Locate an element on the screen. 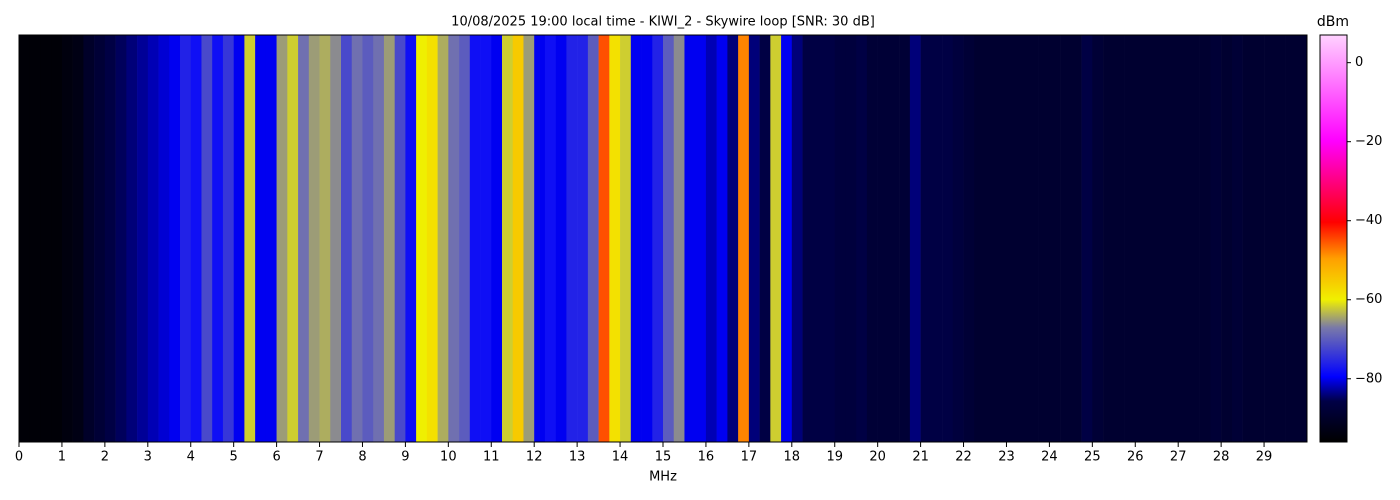 This screenshot has width=1400, height=500. x-tick-label: 27 is located at coordinates (1178, 457).